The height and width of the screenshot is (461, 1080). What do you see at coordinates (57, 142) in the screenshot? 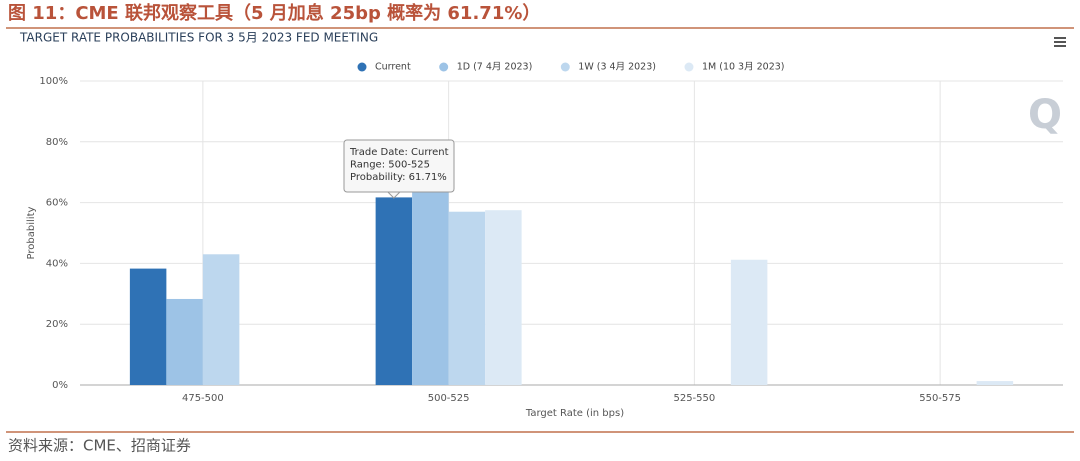
I see `y-tick-label: 80%` at bounding box center [57, 142].